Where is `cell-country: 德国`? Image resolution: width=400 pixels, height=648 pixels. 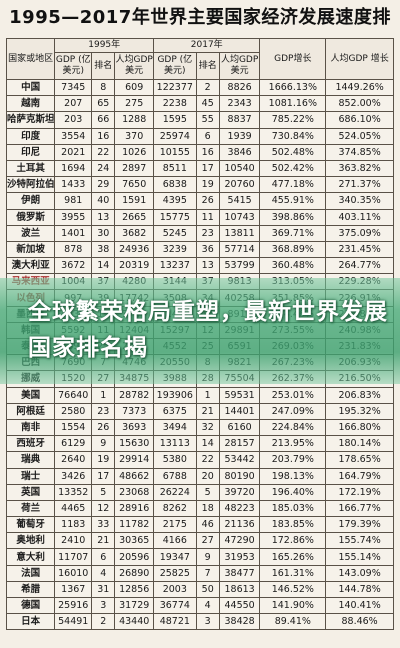 cell-country: 德国 is located at coordinates (30, 605).